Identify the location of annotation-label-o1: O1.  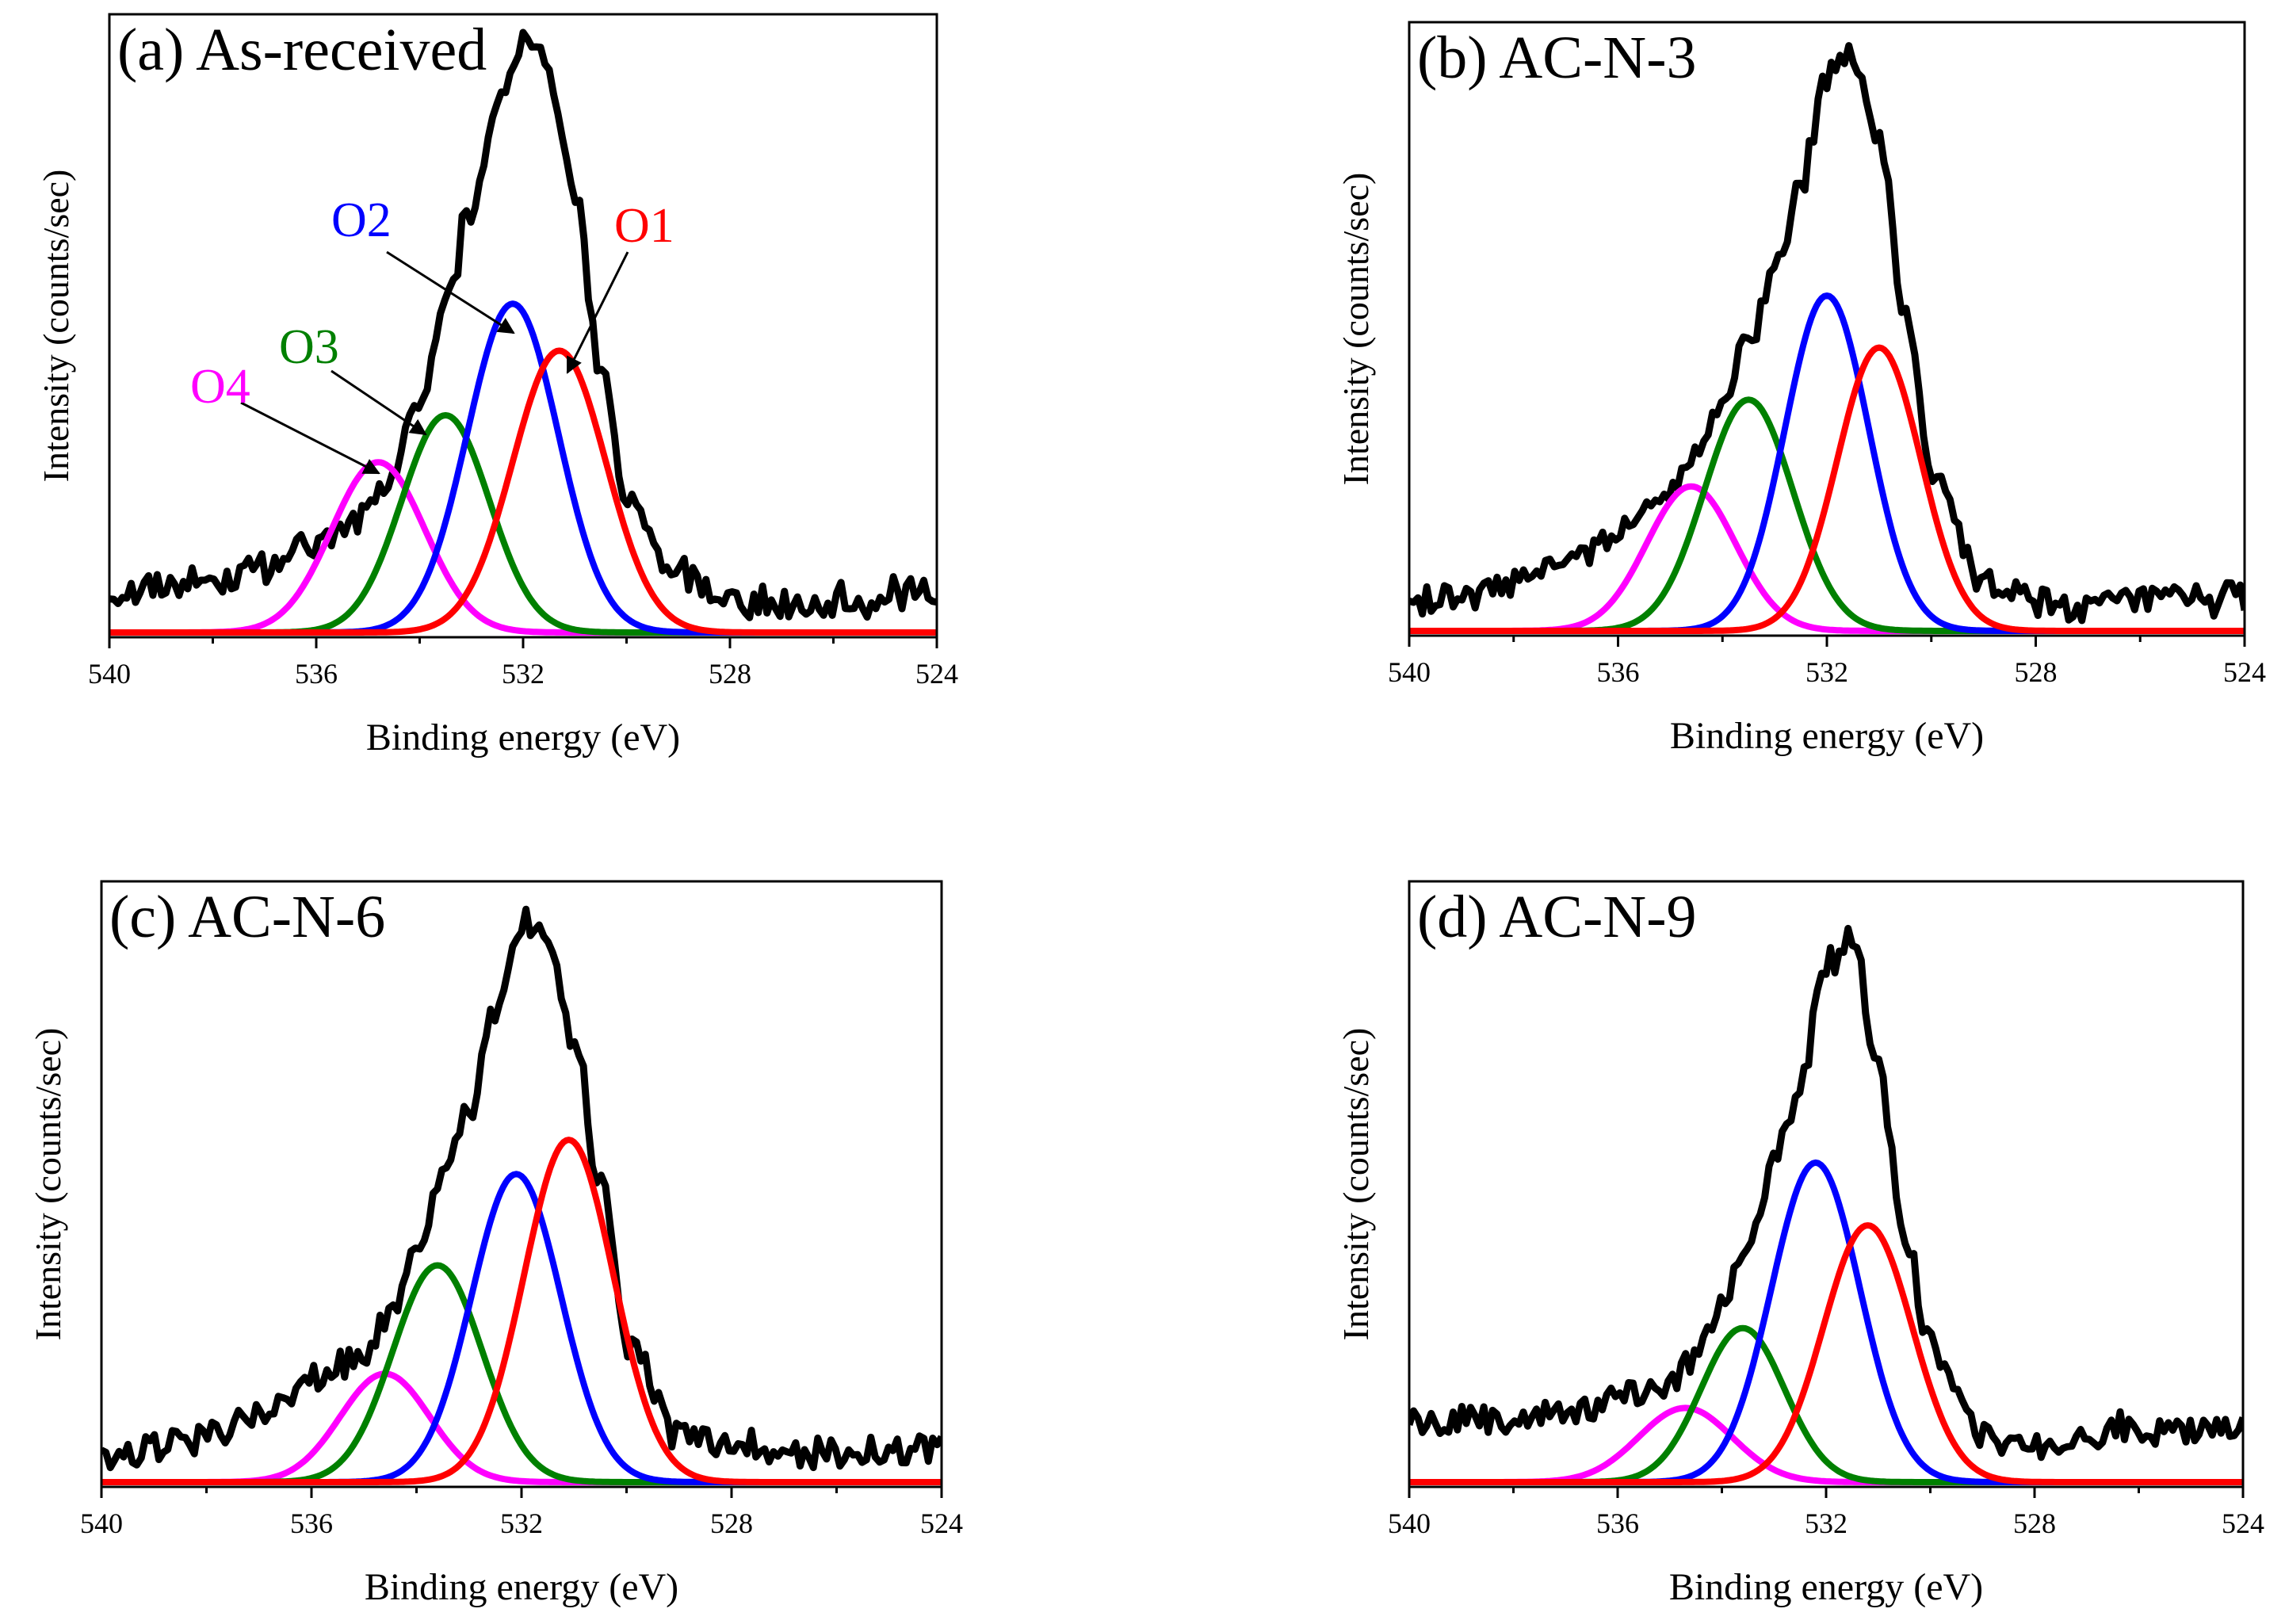
(644, 226).